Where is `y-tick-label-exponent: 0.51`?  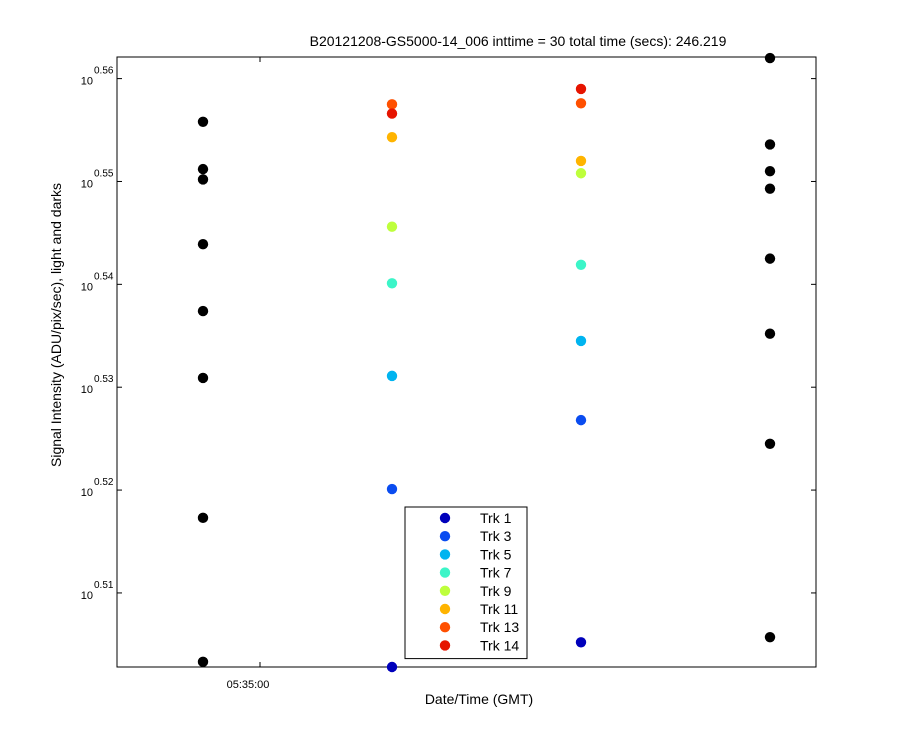
y-tick-label-exponent: 0.51 is located at coordinates (104, 585).